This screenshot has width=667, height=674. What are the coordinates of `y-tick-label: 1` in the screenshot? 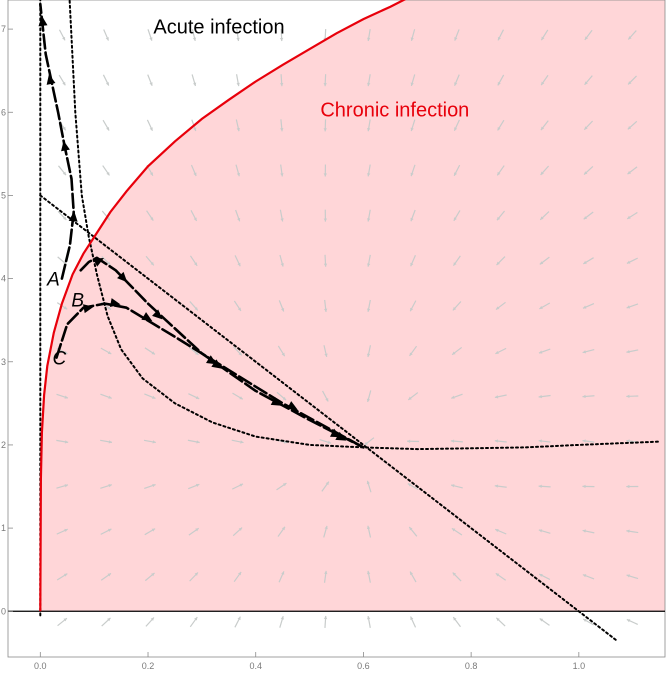 It's located at (3, 528).